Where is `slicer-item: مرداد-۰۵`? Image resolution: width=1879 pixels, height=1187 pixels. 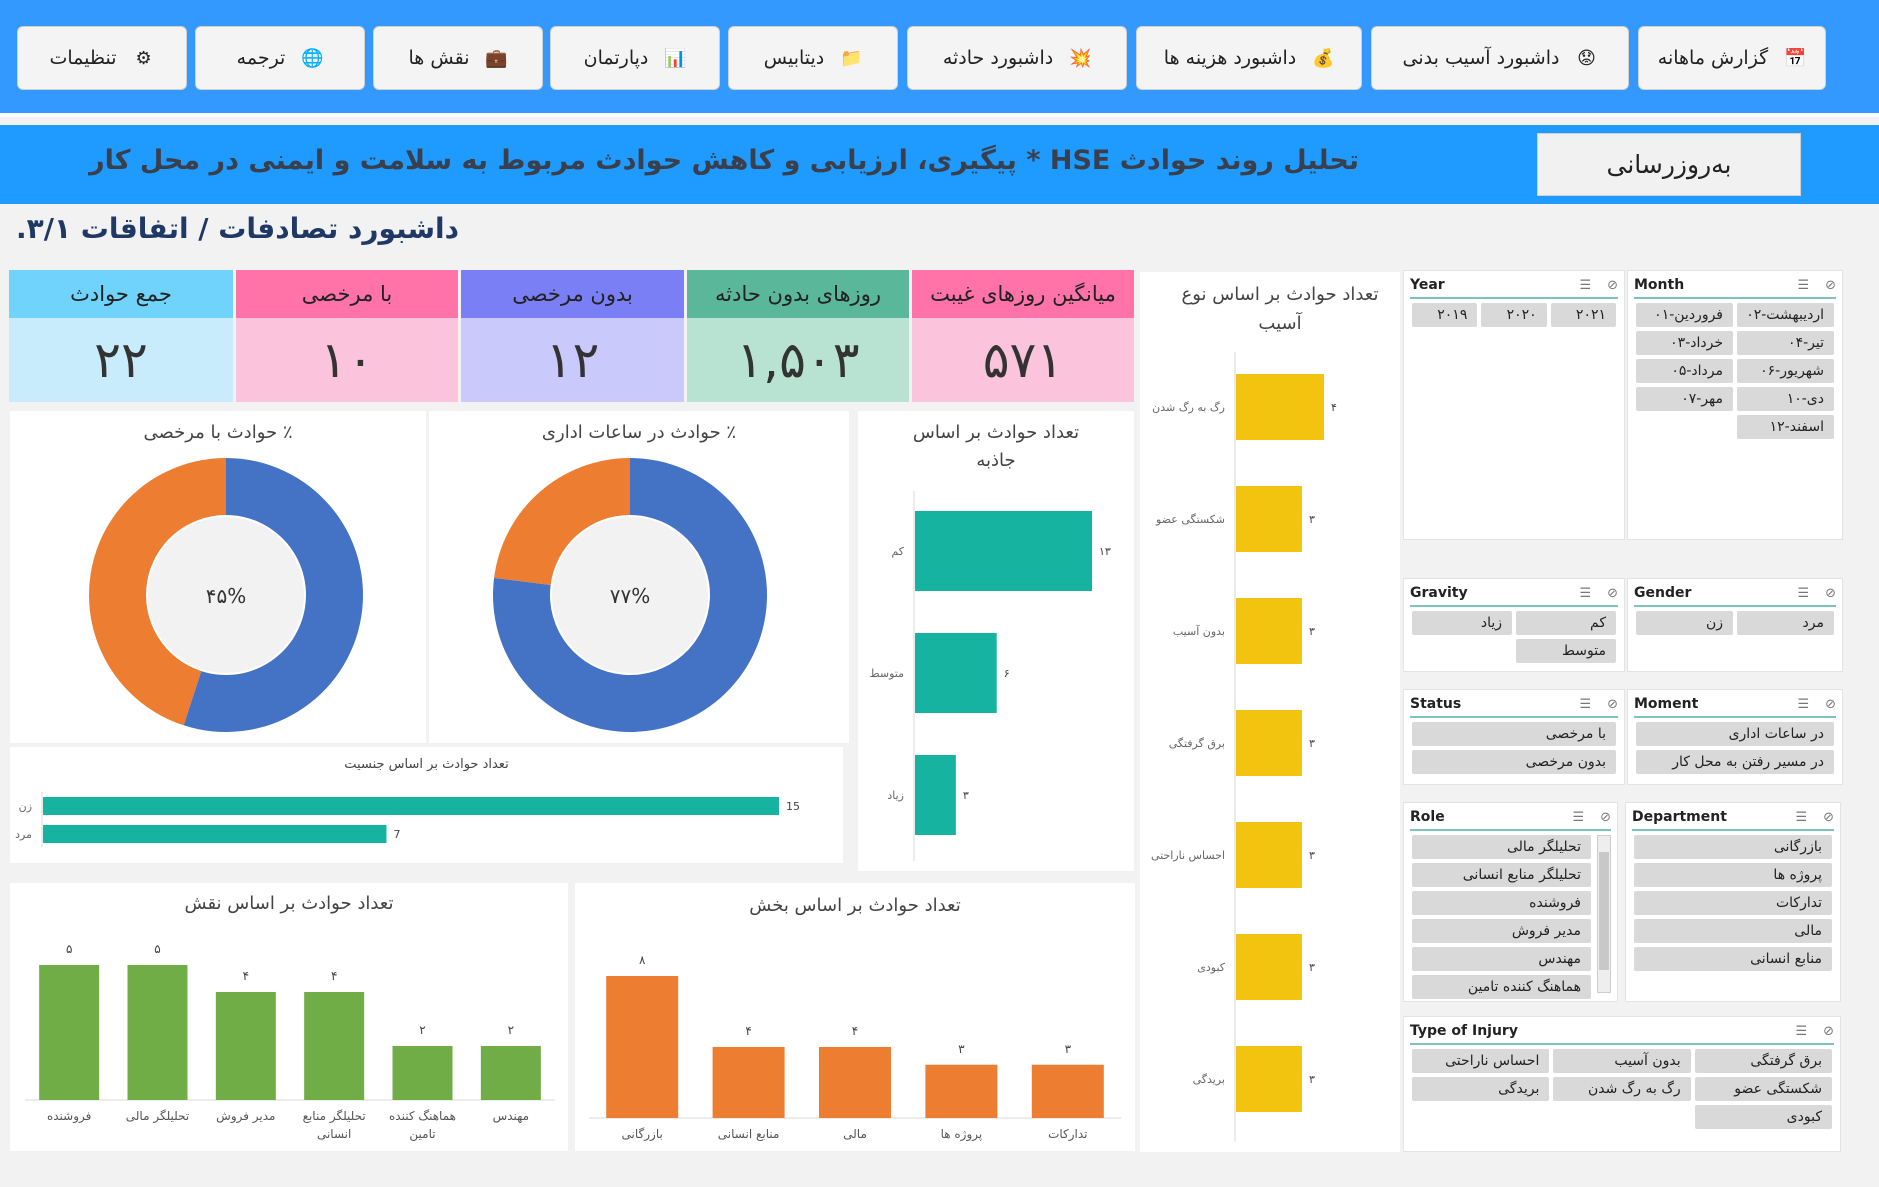 slicer-item: مرداد-۰۵ is located at coordinates (1684, 371).